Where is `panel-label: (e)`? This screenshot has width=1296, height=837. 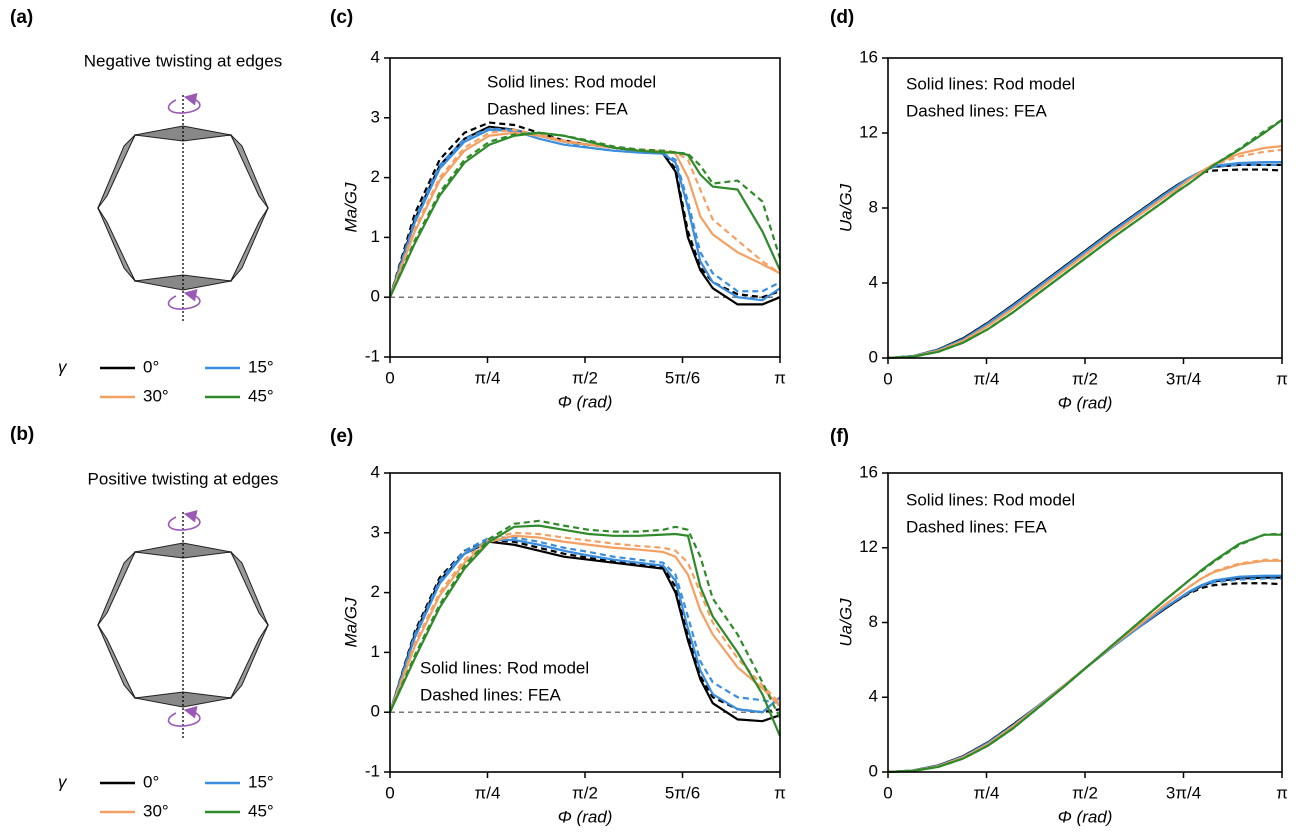
panel-label: (e) is located at coordinates (341, 436).